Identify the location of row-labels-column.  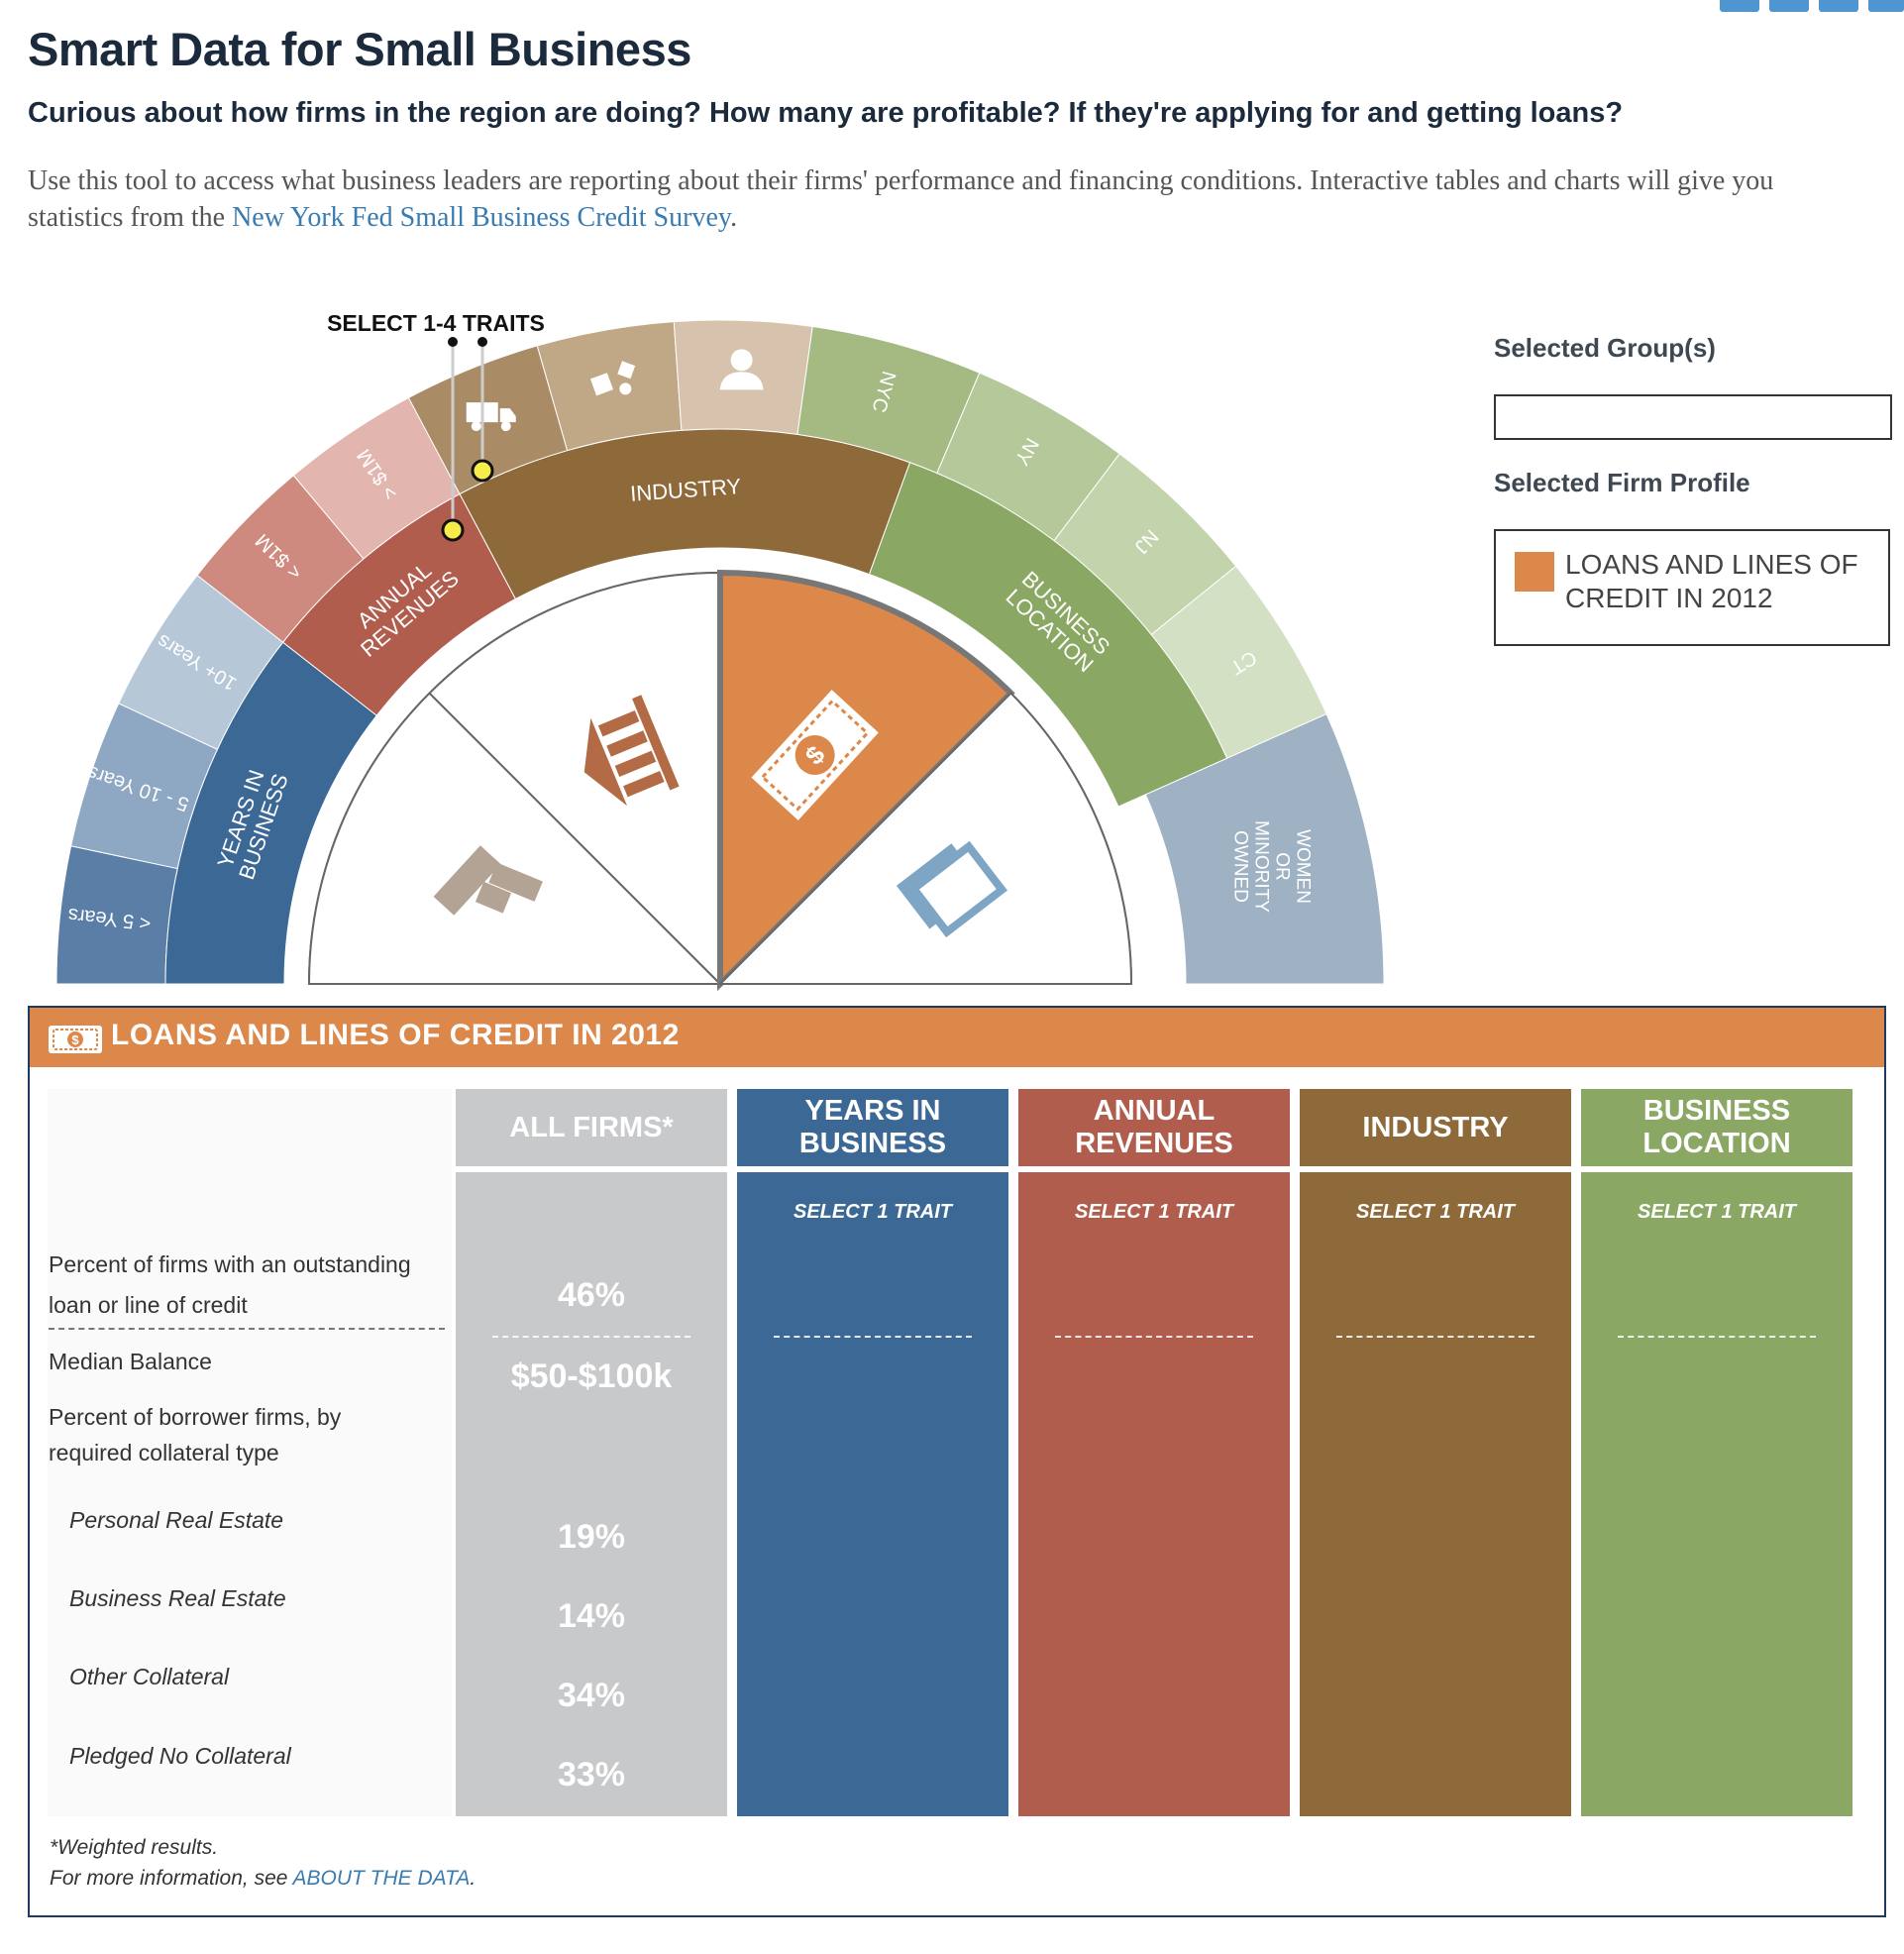
(250, 1452).